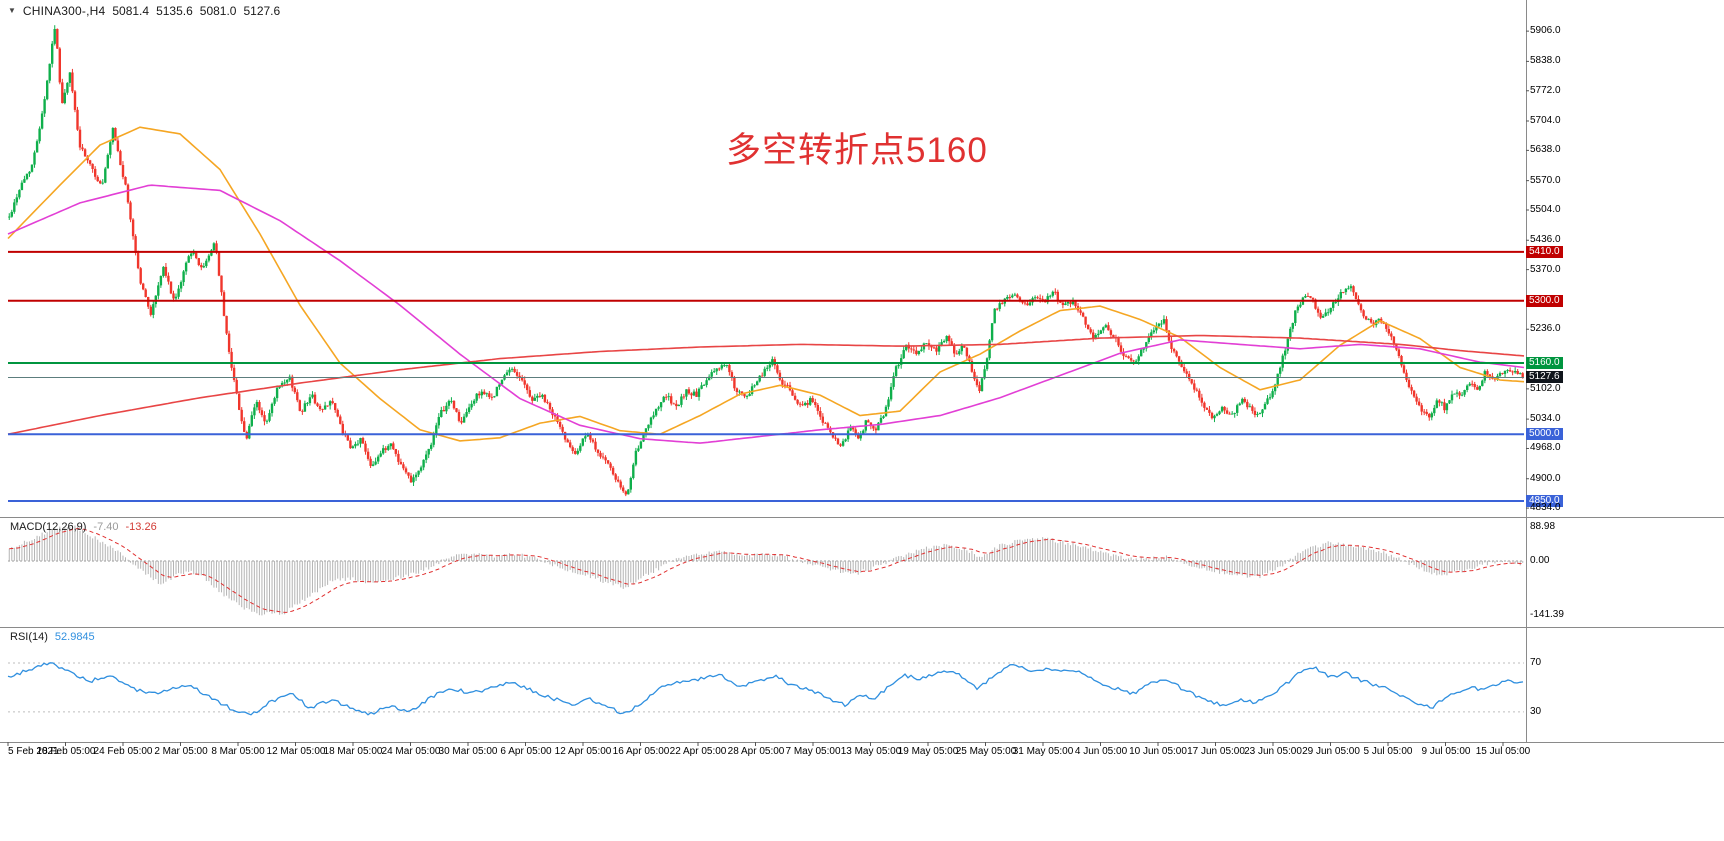  What do you see at coordinates (1545, 418) in the screenshot?
I see `price-label-5034.0: 5034.0` at bounding box center [1545, 418].